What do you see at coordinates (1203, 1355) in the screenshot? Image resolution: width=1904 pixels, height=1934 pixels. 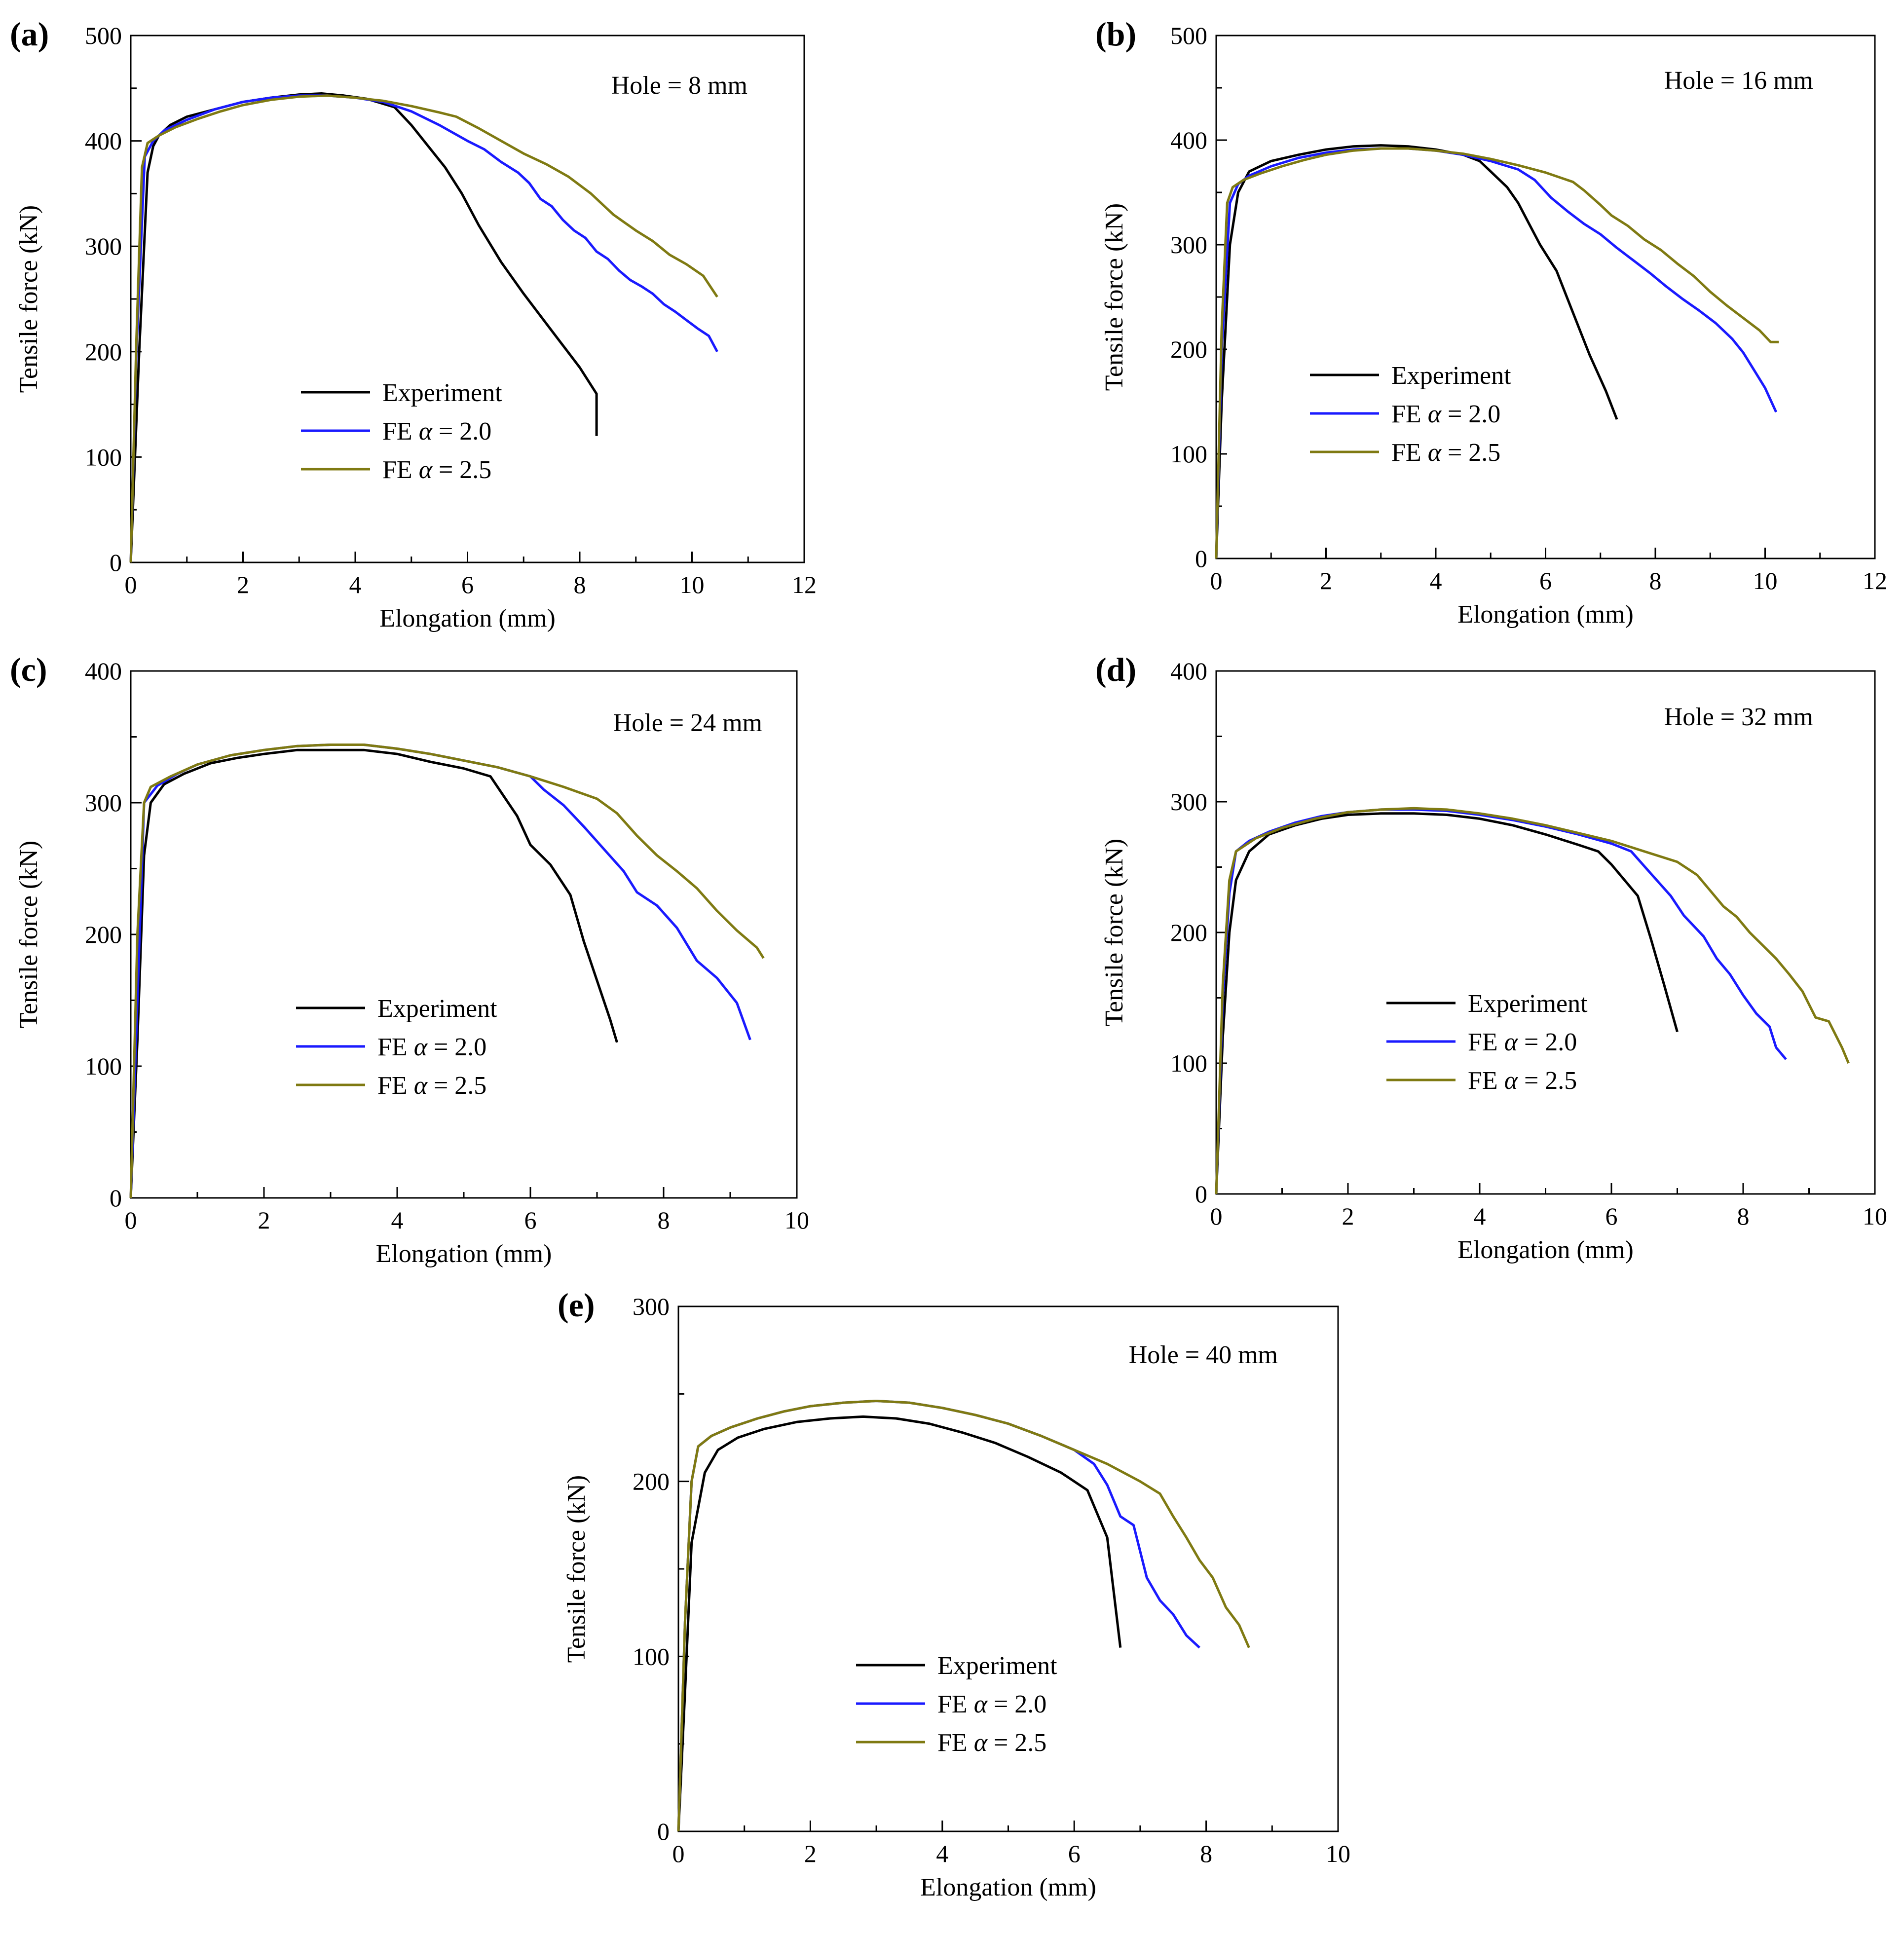 I see `hole-annotation: Hole = 40 mm` at bounding box center [1203, 1355].